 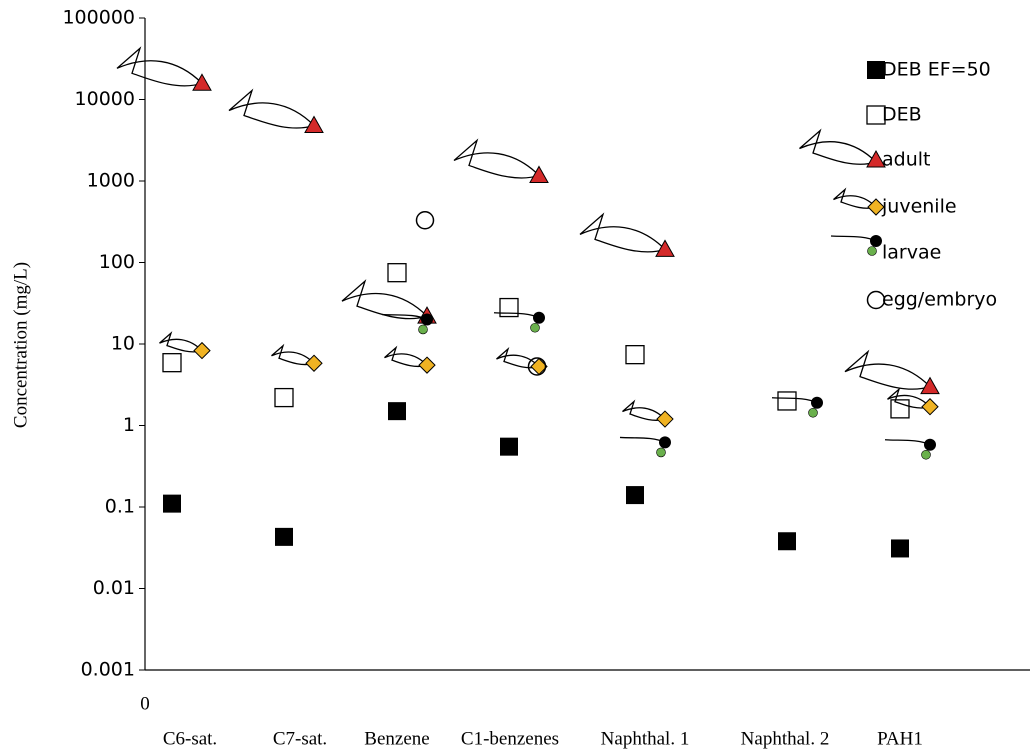 What do you see at coordinates (98, 18) in the screenshot?
I see `y-tick-label: 100000` at bounding box center [98, 18].